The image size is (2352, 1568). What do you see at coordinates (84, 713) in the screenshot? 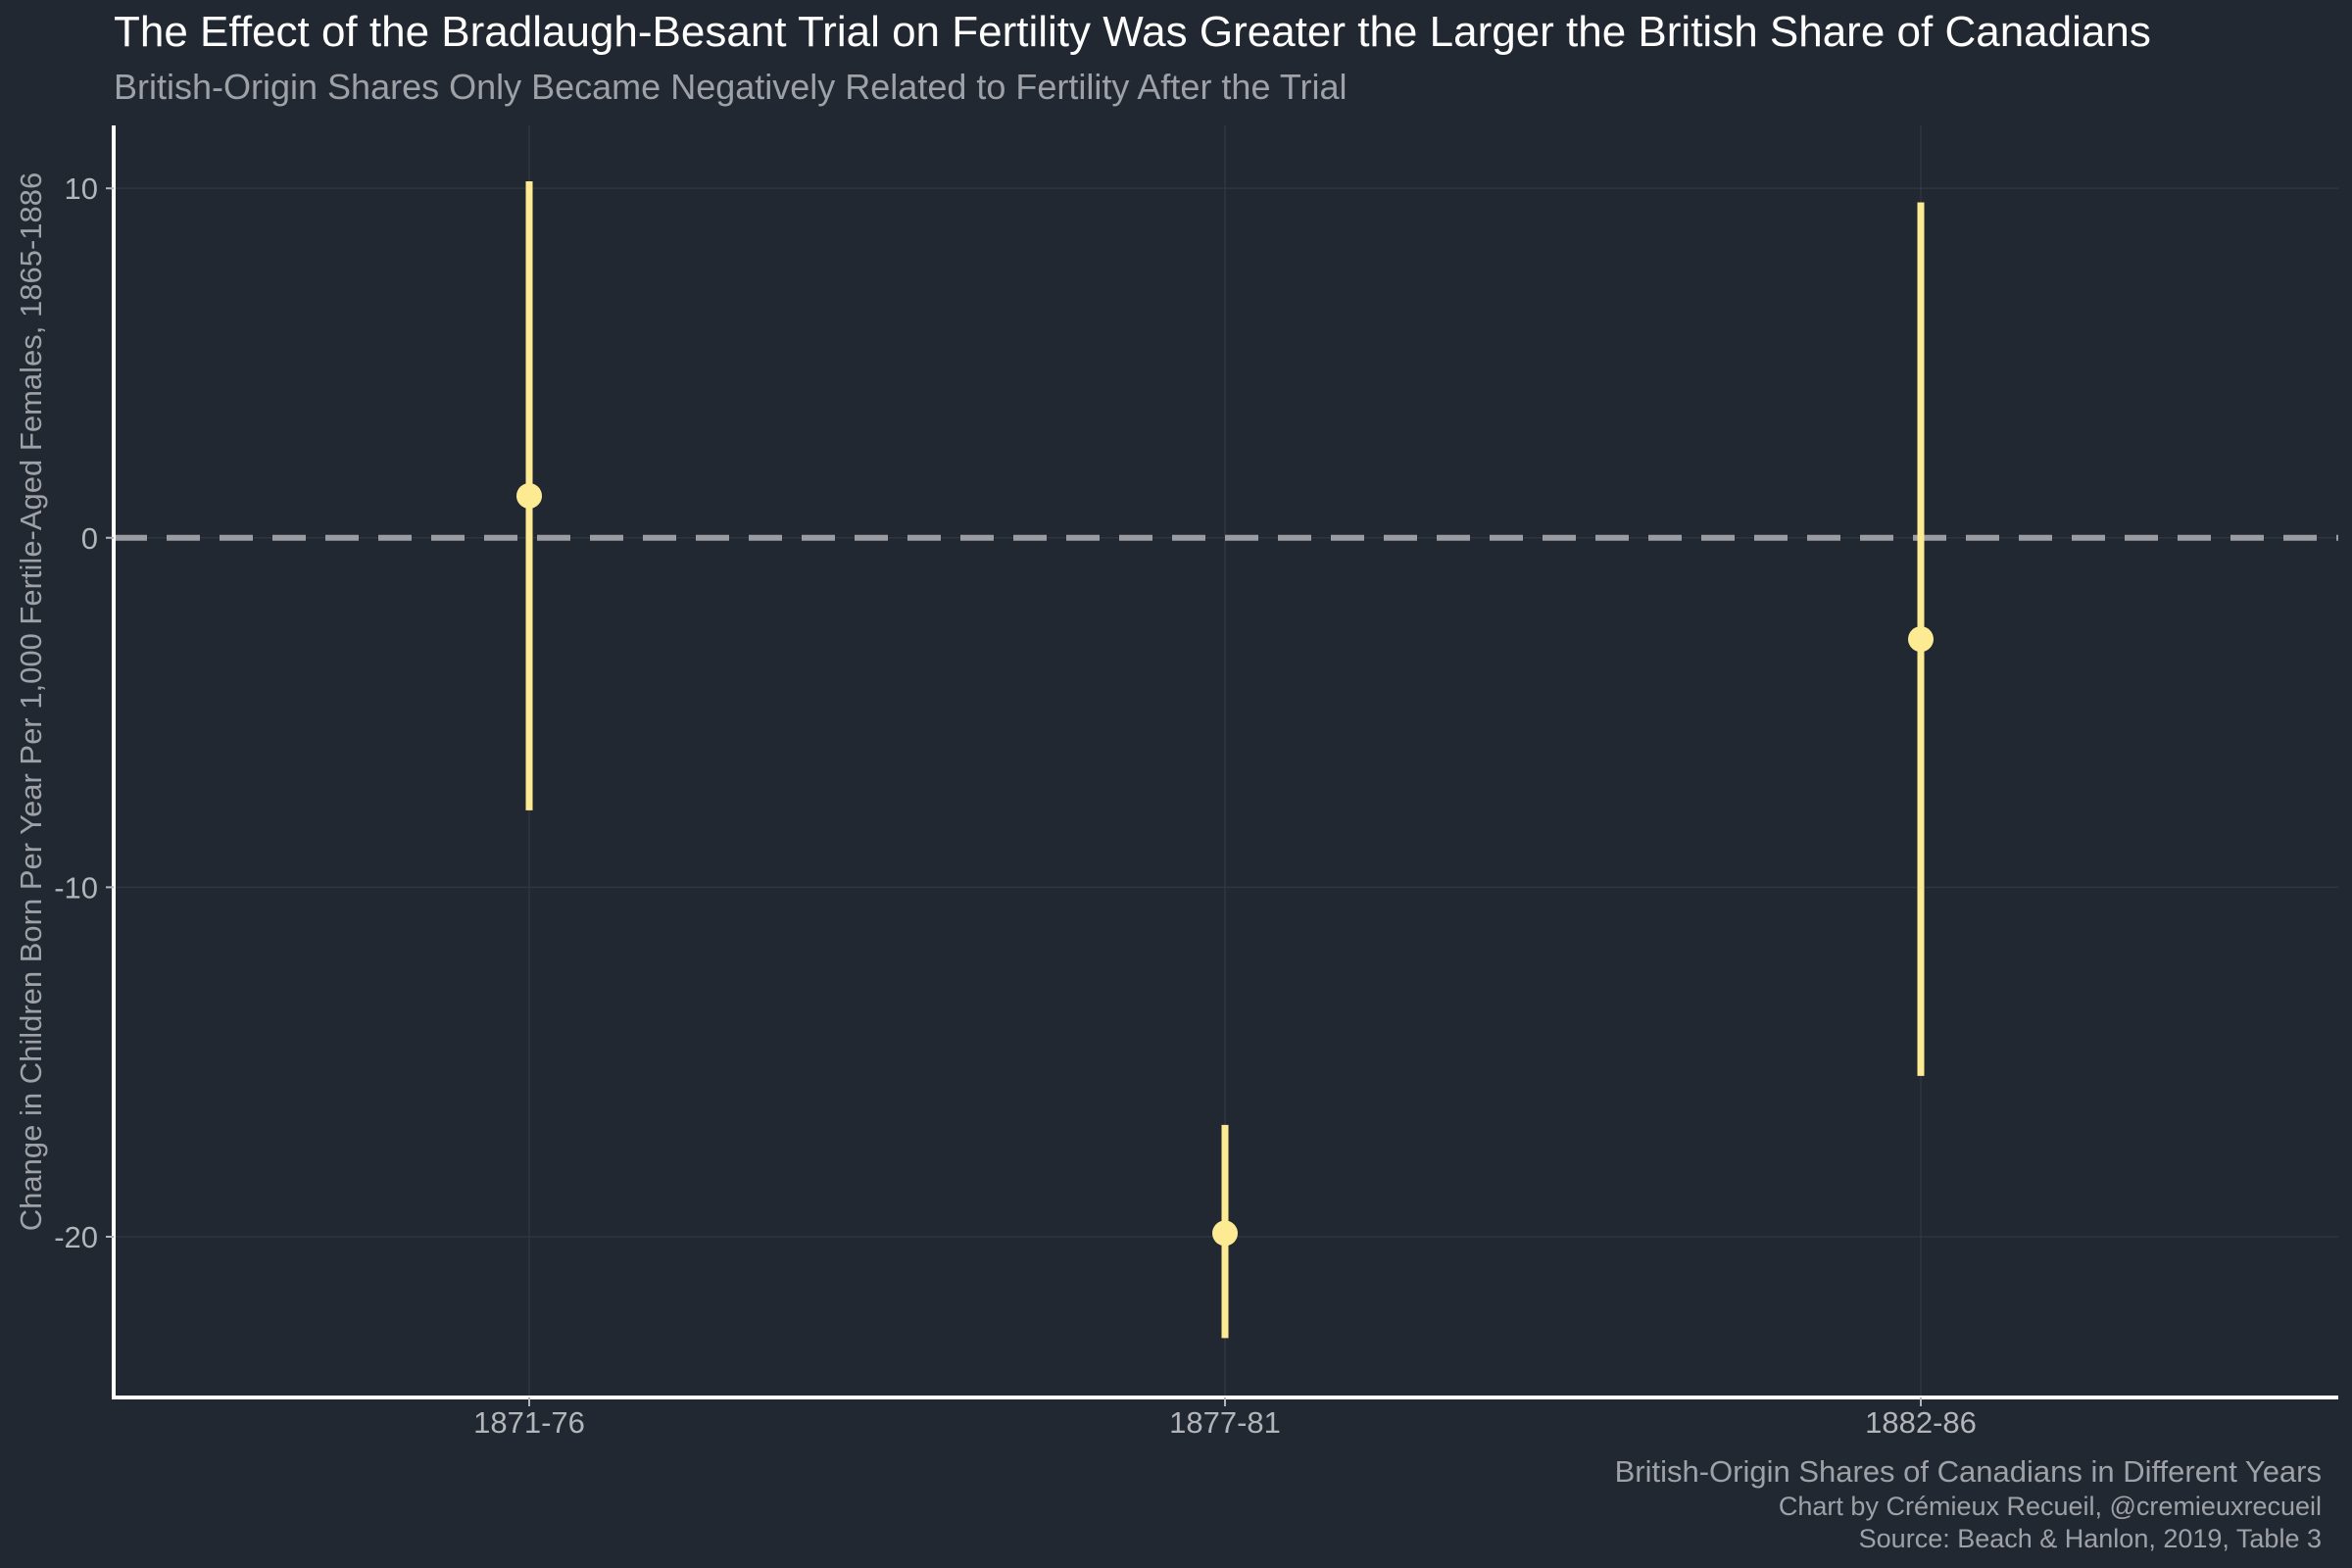
I see `y-axis-ticks: 10 0 -10 -20` at bounding box center [84, 713].